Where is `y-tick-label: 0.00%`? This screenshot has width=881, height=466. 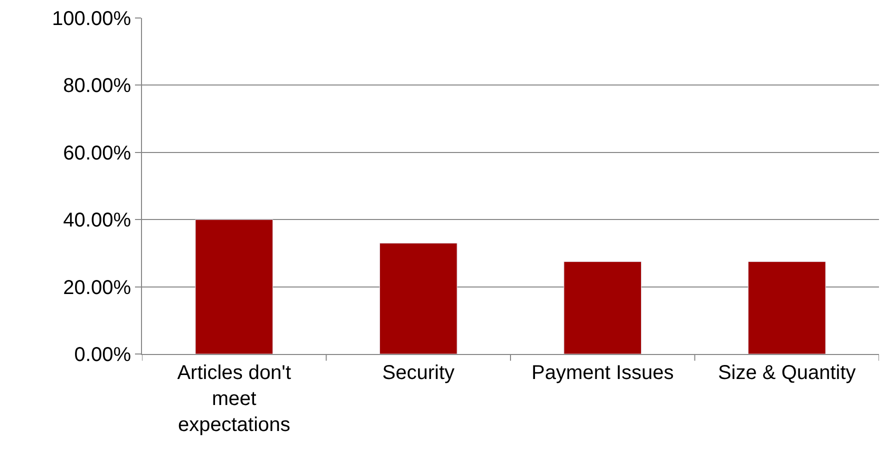 y-tick-label: 0.00% is located at coordinates (103, 355).